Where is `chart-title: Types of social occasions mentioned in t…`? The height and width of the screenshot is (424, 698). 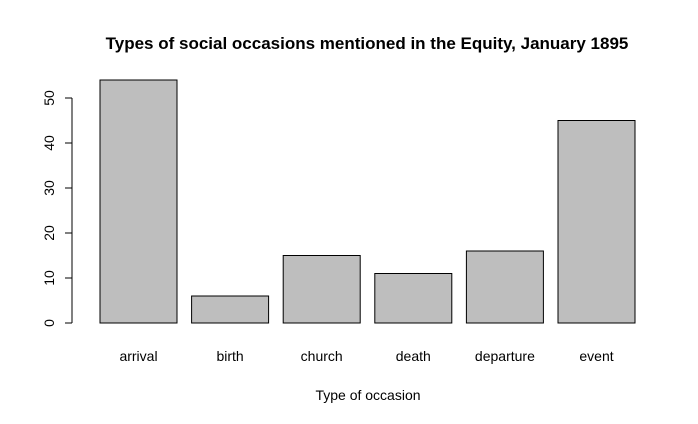 chart-title: Types of social occasions mentioned in t… is located at coordinates (367, 43).